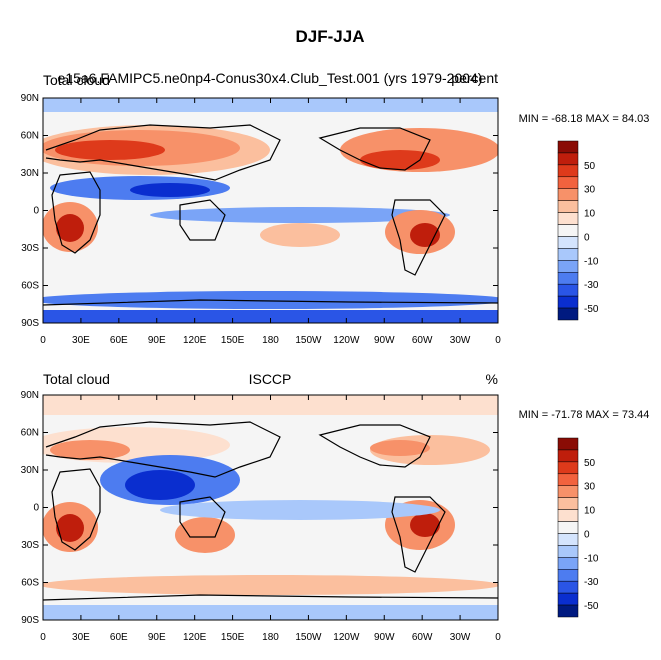  What do you see at coordinates (76, 80) in the screenshot?
I see `panel-1-left-label: Total cloud` at bounding box center [76, 80].